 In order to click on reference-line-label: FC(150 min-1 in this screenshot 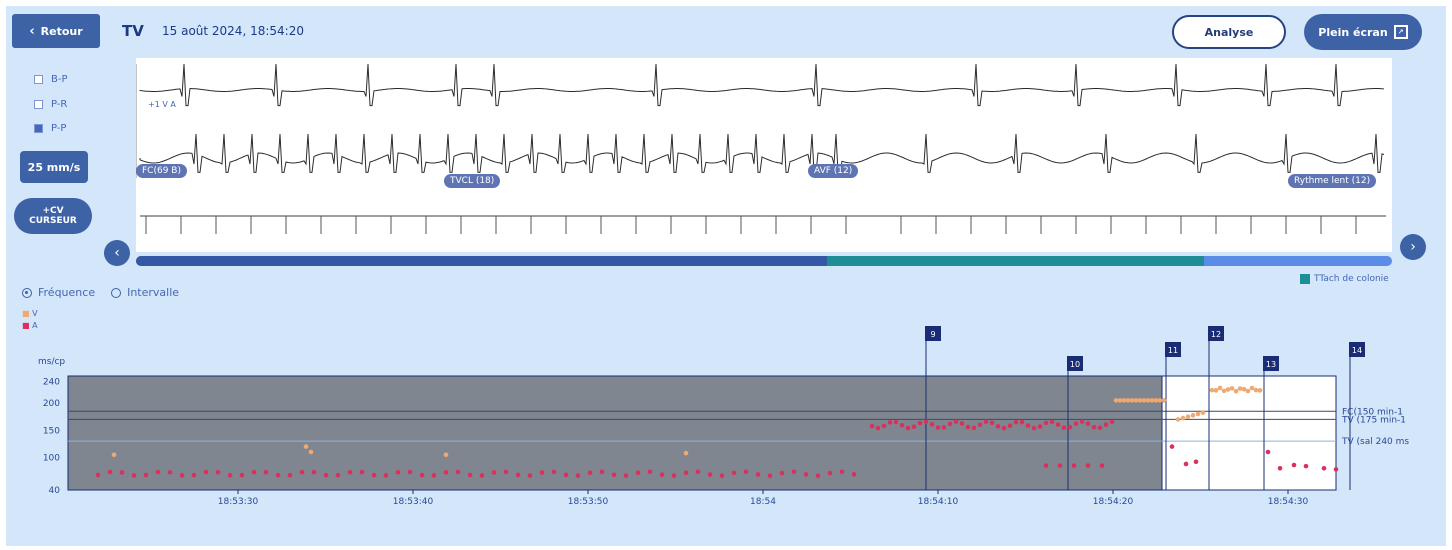, I will do `click(1372, 412)`.